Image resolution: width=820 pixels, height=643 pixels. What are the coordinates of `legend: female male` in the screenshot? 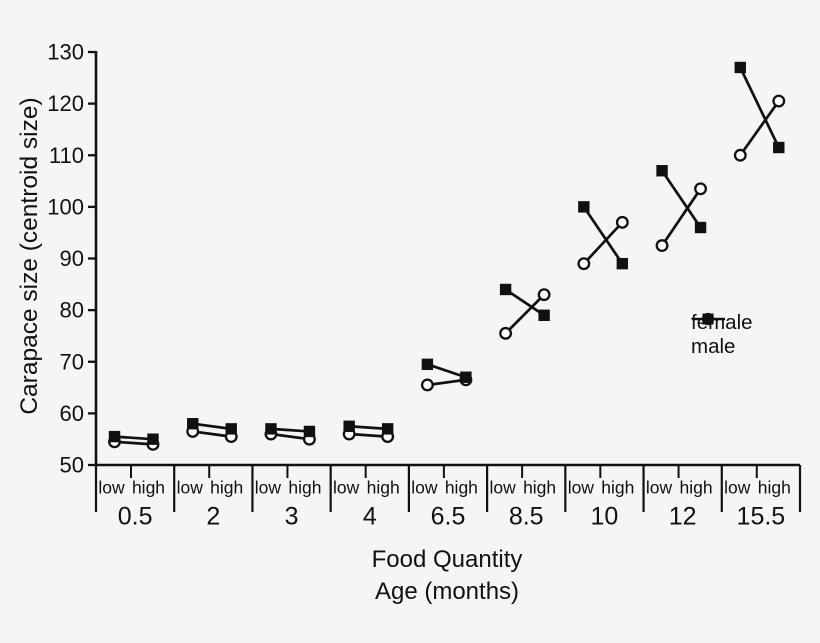 It's located at (722, 335).